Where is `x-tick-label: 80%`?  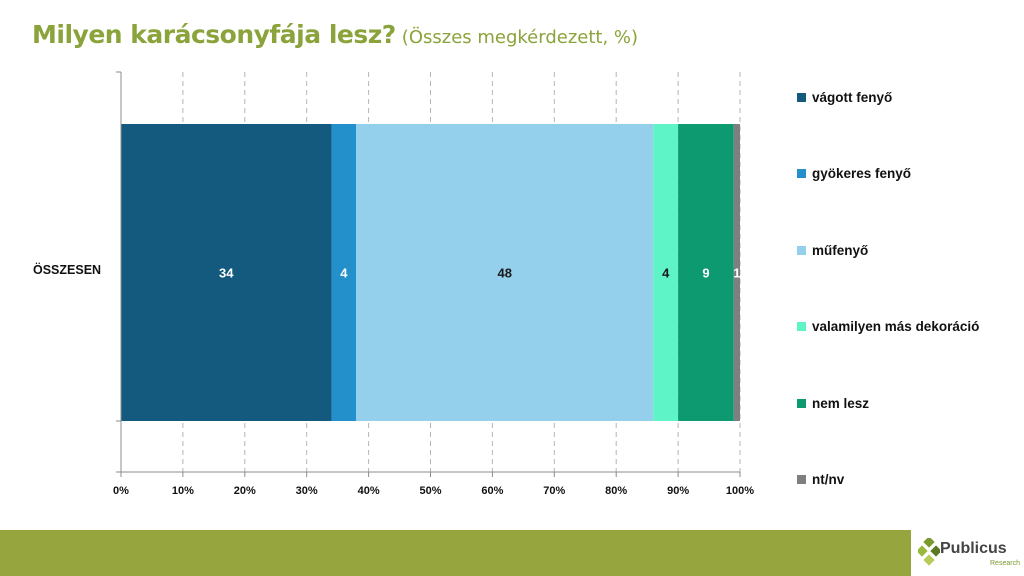
x-tick-label: 80% is located at coordinates (616, 491).